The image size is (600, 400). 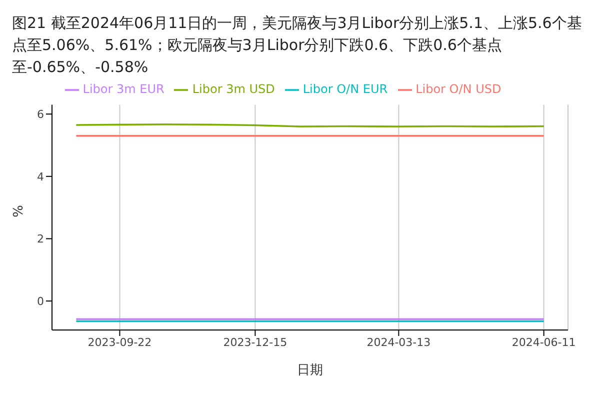 What do you see at coordinates (310, 370) in the screenshot?
I see `x-axis-title: 日期` at bounding box center [310, 370].